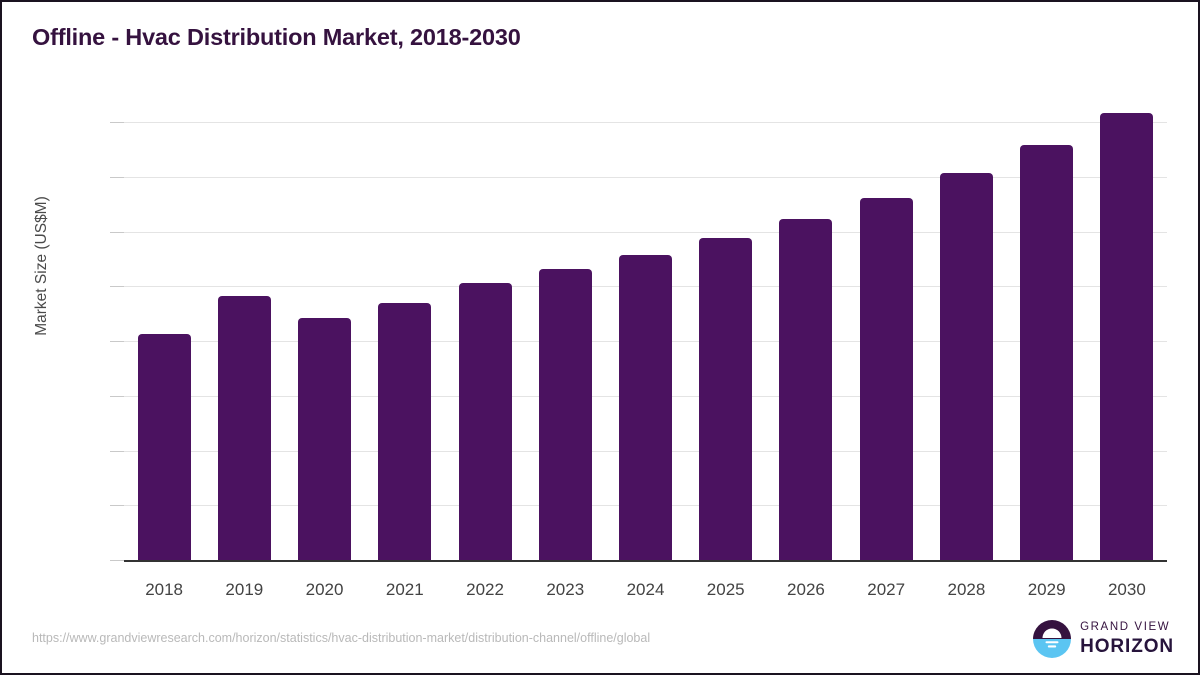 This screenshot has height=675, width=1200. What do you see at coordinates (645, 561) in the screenshot?
I see `x-axis-line` at bounding box center [645, 561].